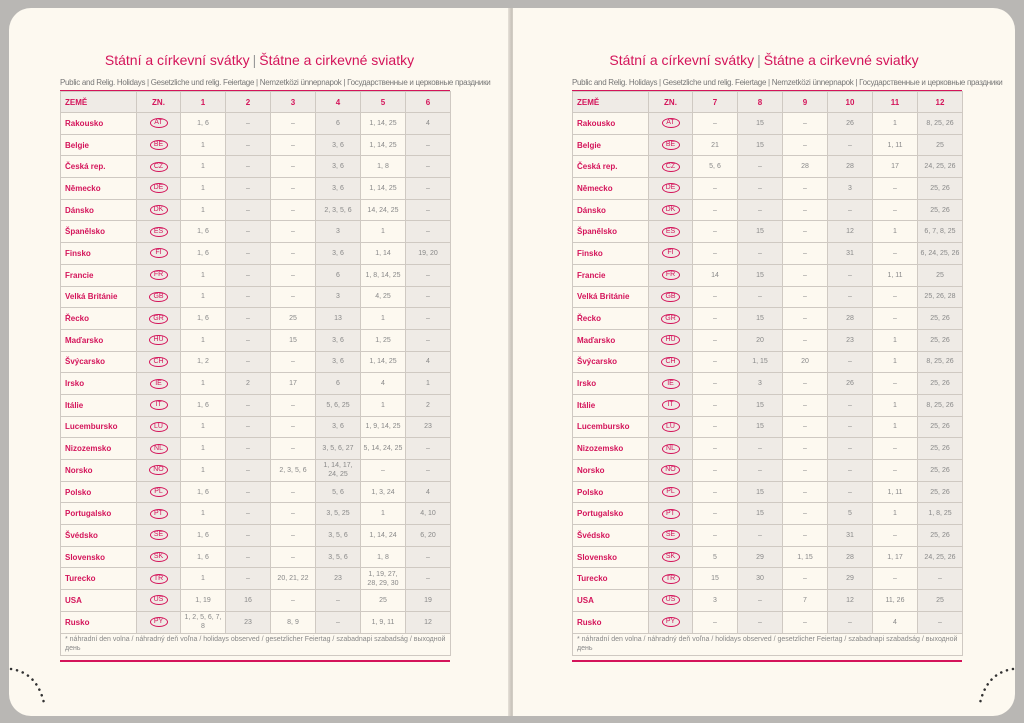 The width and height of the screenshot is (1024, 723). What do you see at coordinates (940, 600) in the screenshot?
I see `holiday-dates: 25` at bounding box center [940, 600].